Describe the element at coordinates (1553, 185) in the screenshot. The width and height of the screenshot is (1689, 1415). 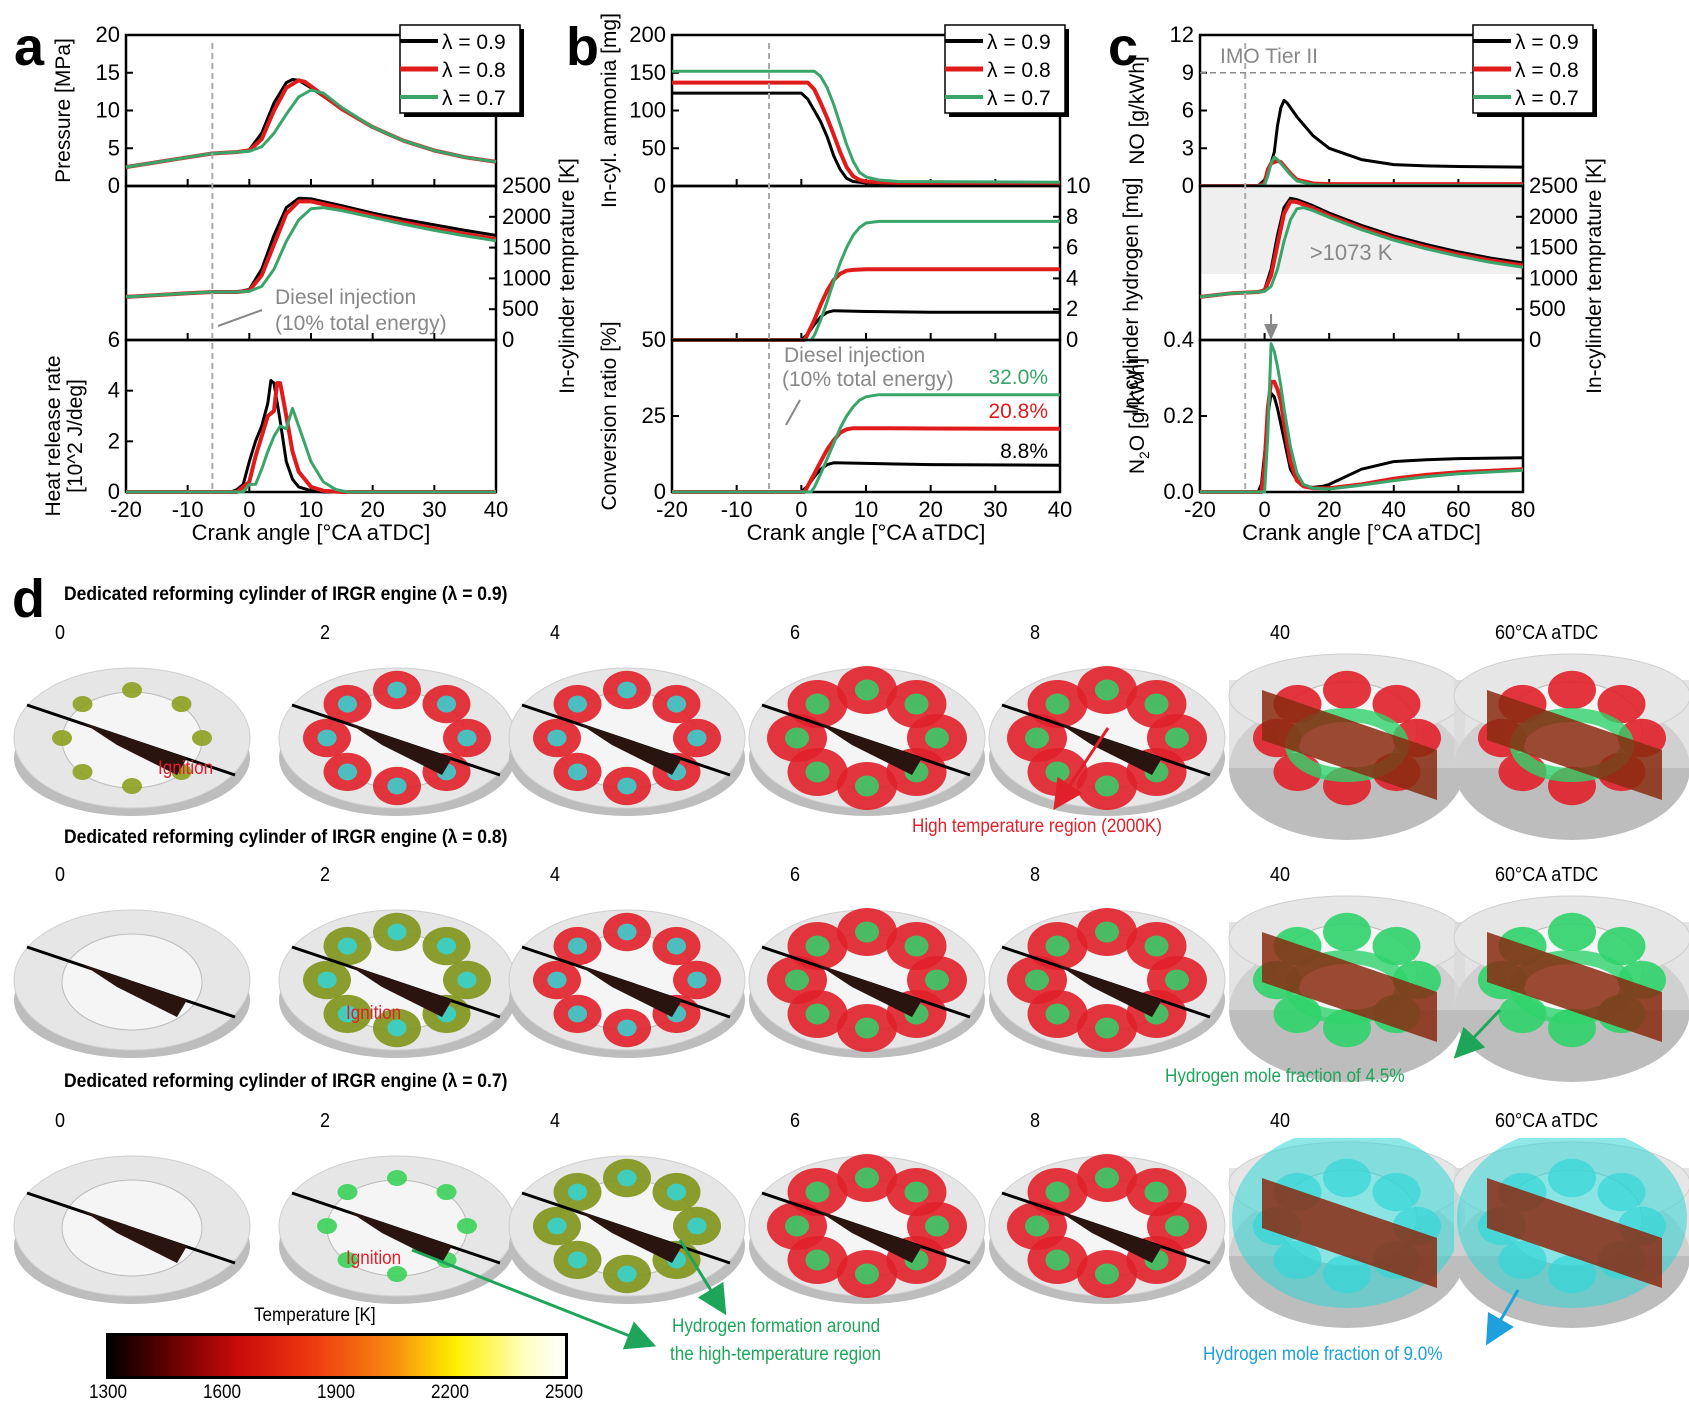
I see `c-ytick-label-1: 2500` at that location.